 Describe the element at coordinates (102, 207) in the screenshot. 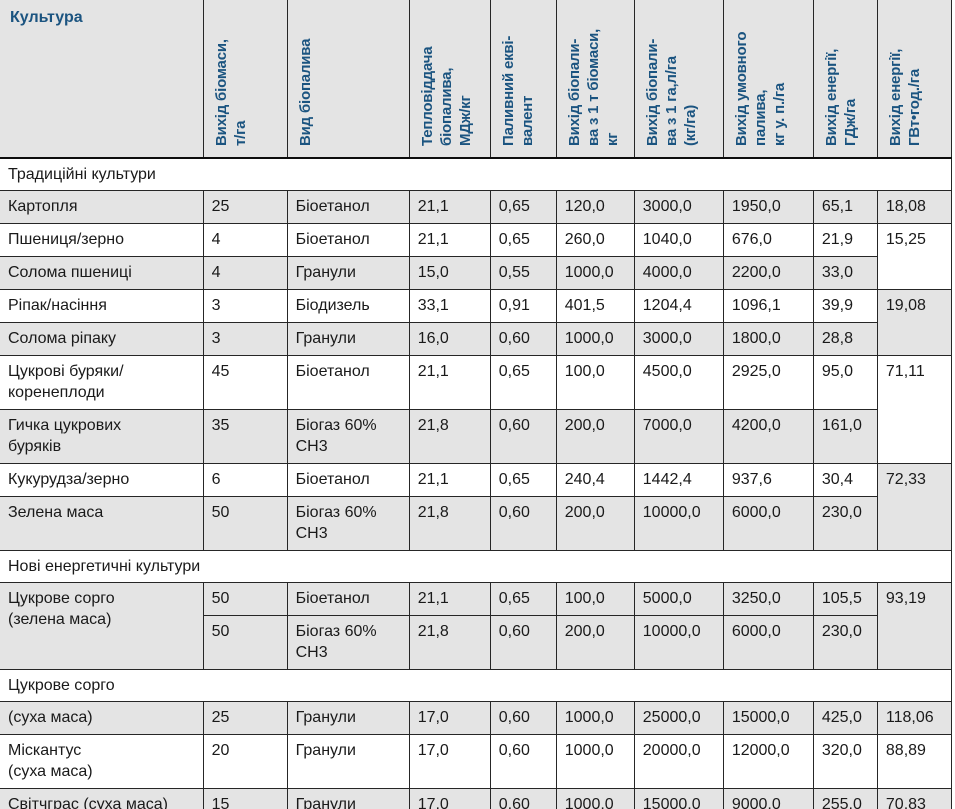

I see `cell-crop: Картопля` at that location.